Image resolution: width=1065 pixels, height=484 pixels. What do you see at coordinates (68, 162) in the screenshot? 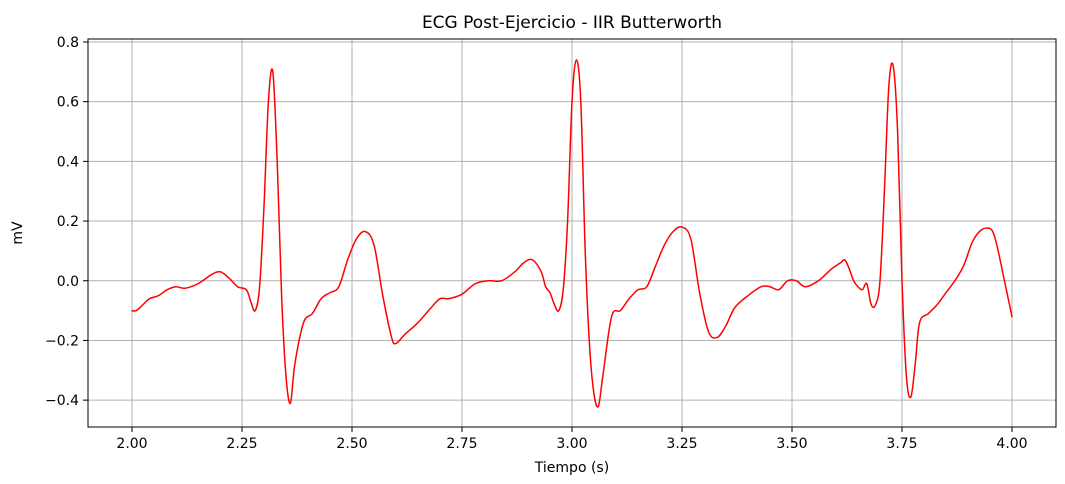
I see `y-tick-label: 0.4` at bounding box center [68, 162].